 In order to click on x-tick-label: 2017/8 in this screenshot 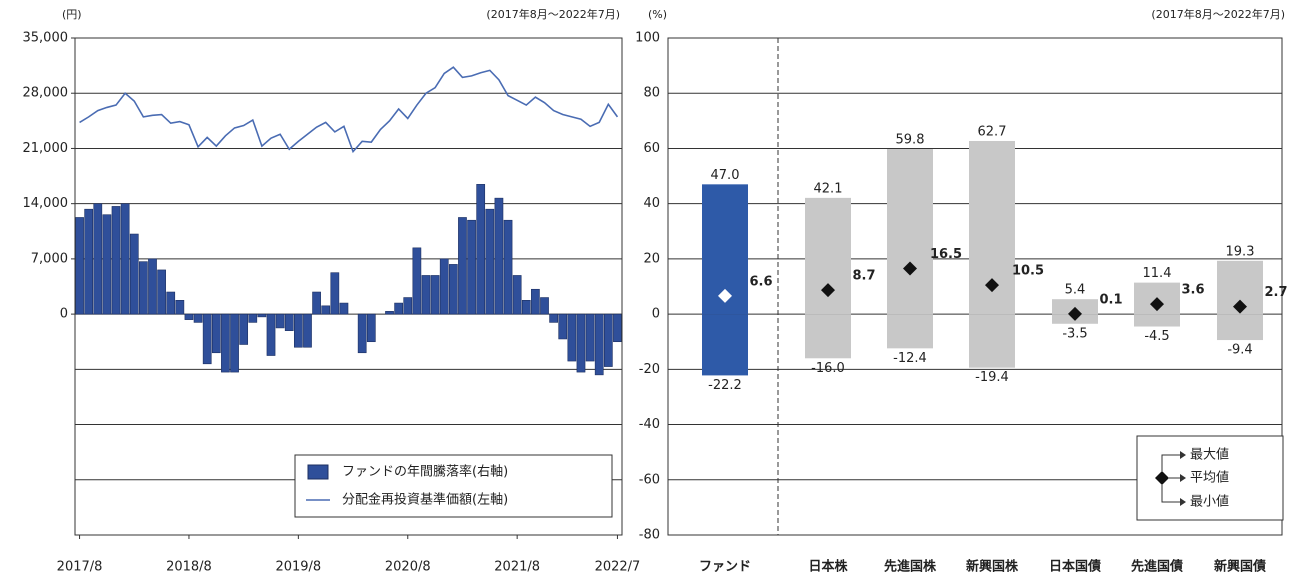, I will do `click(80, 567)`.